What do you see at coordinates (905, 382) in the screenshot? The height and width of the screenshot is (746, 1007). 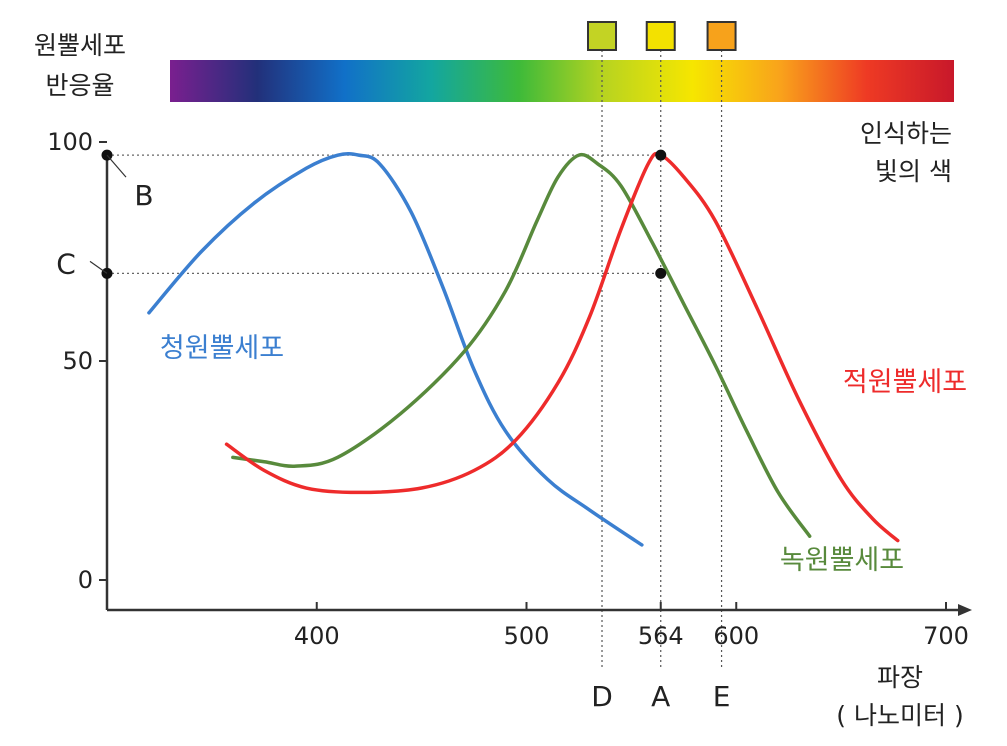 I see `series-label-2: 적원뿔세포` at bounding box center [905, 382].